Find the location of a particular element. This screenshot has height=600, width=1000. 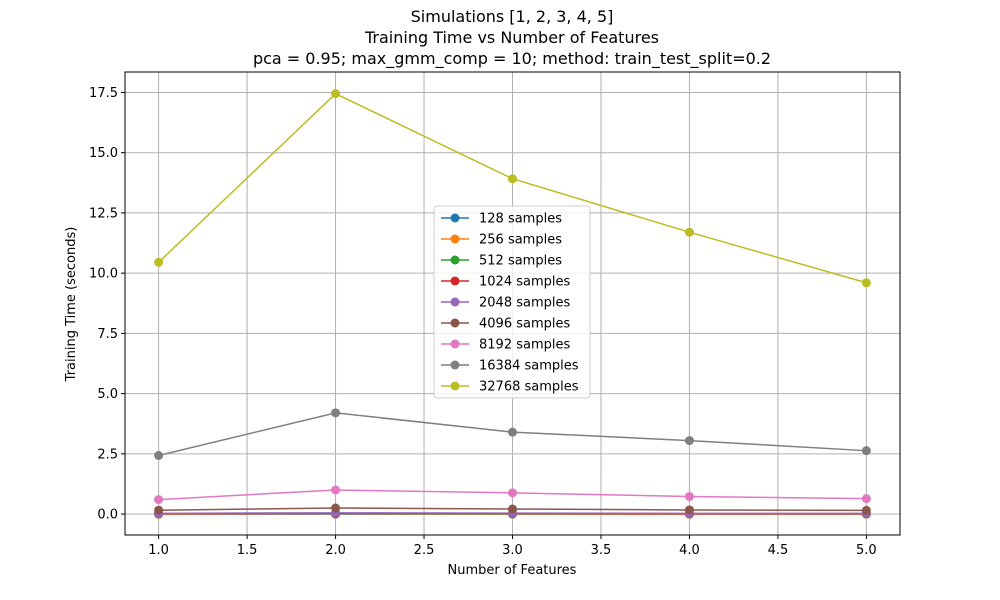

y-tick-label: 2.5 is located at coordinates (107, 454).